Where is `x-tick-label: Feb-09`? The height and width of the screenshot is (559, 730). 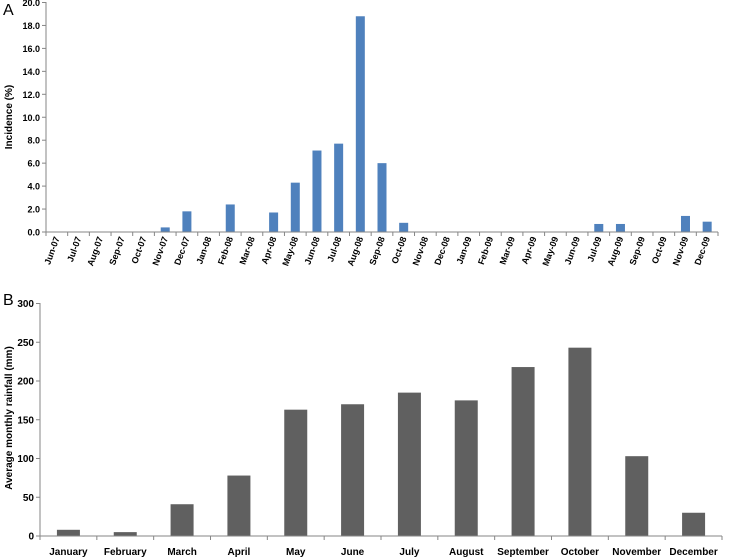 x-tick-label: Feb-09 is located at coordinates (485, 250).